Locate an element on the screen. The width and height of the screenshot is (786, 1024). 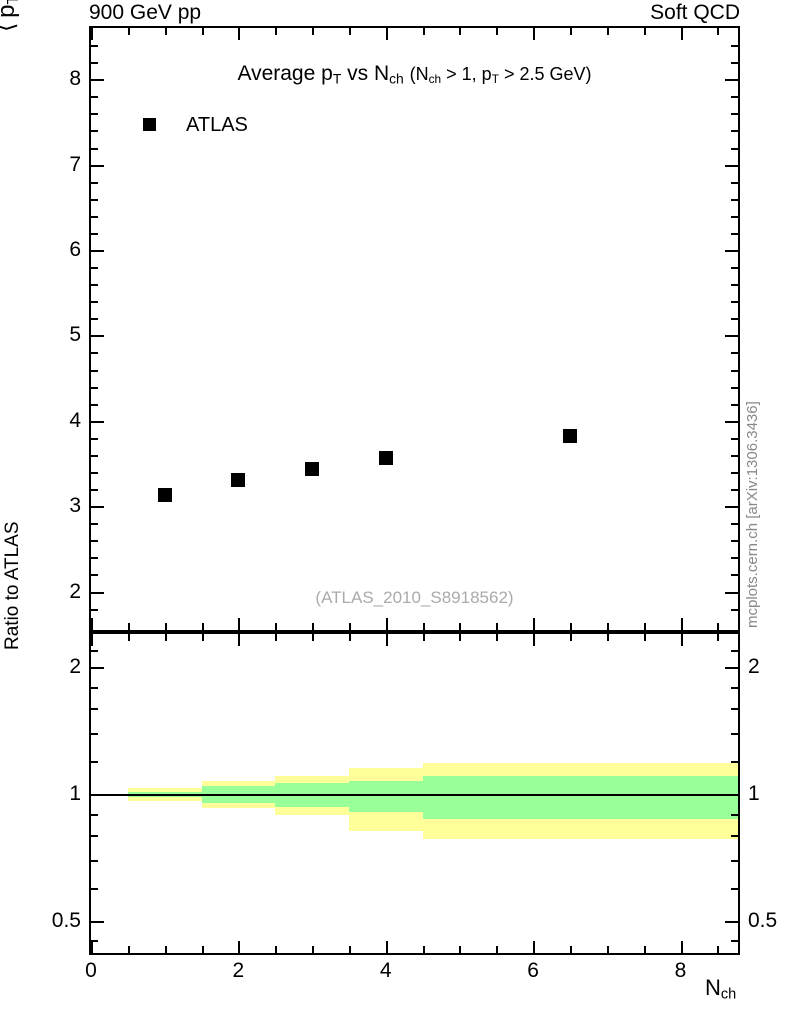
header-right-label: Soft QCD is located at coordinates (695, 12).